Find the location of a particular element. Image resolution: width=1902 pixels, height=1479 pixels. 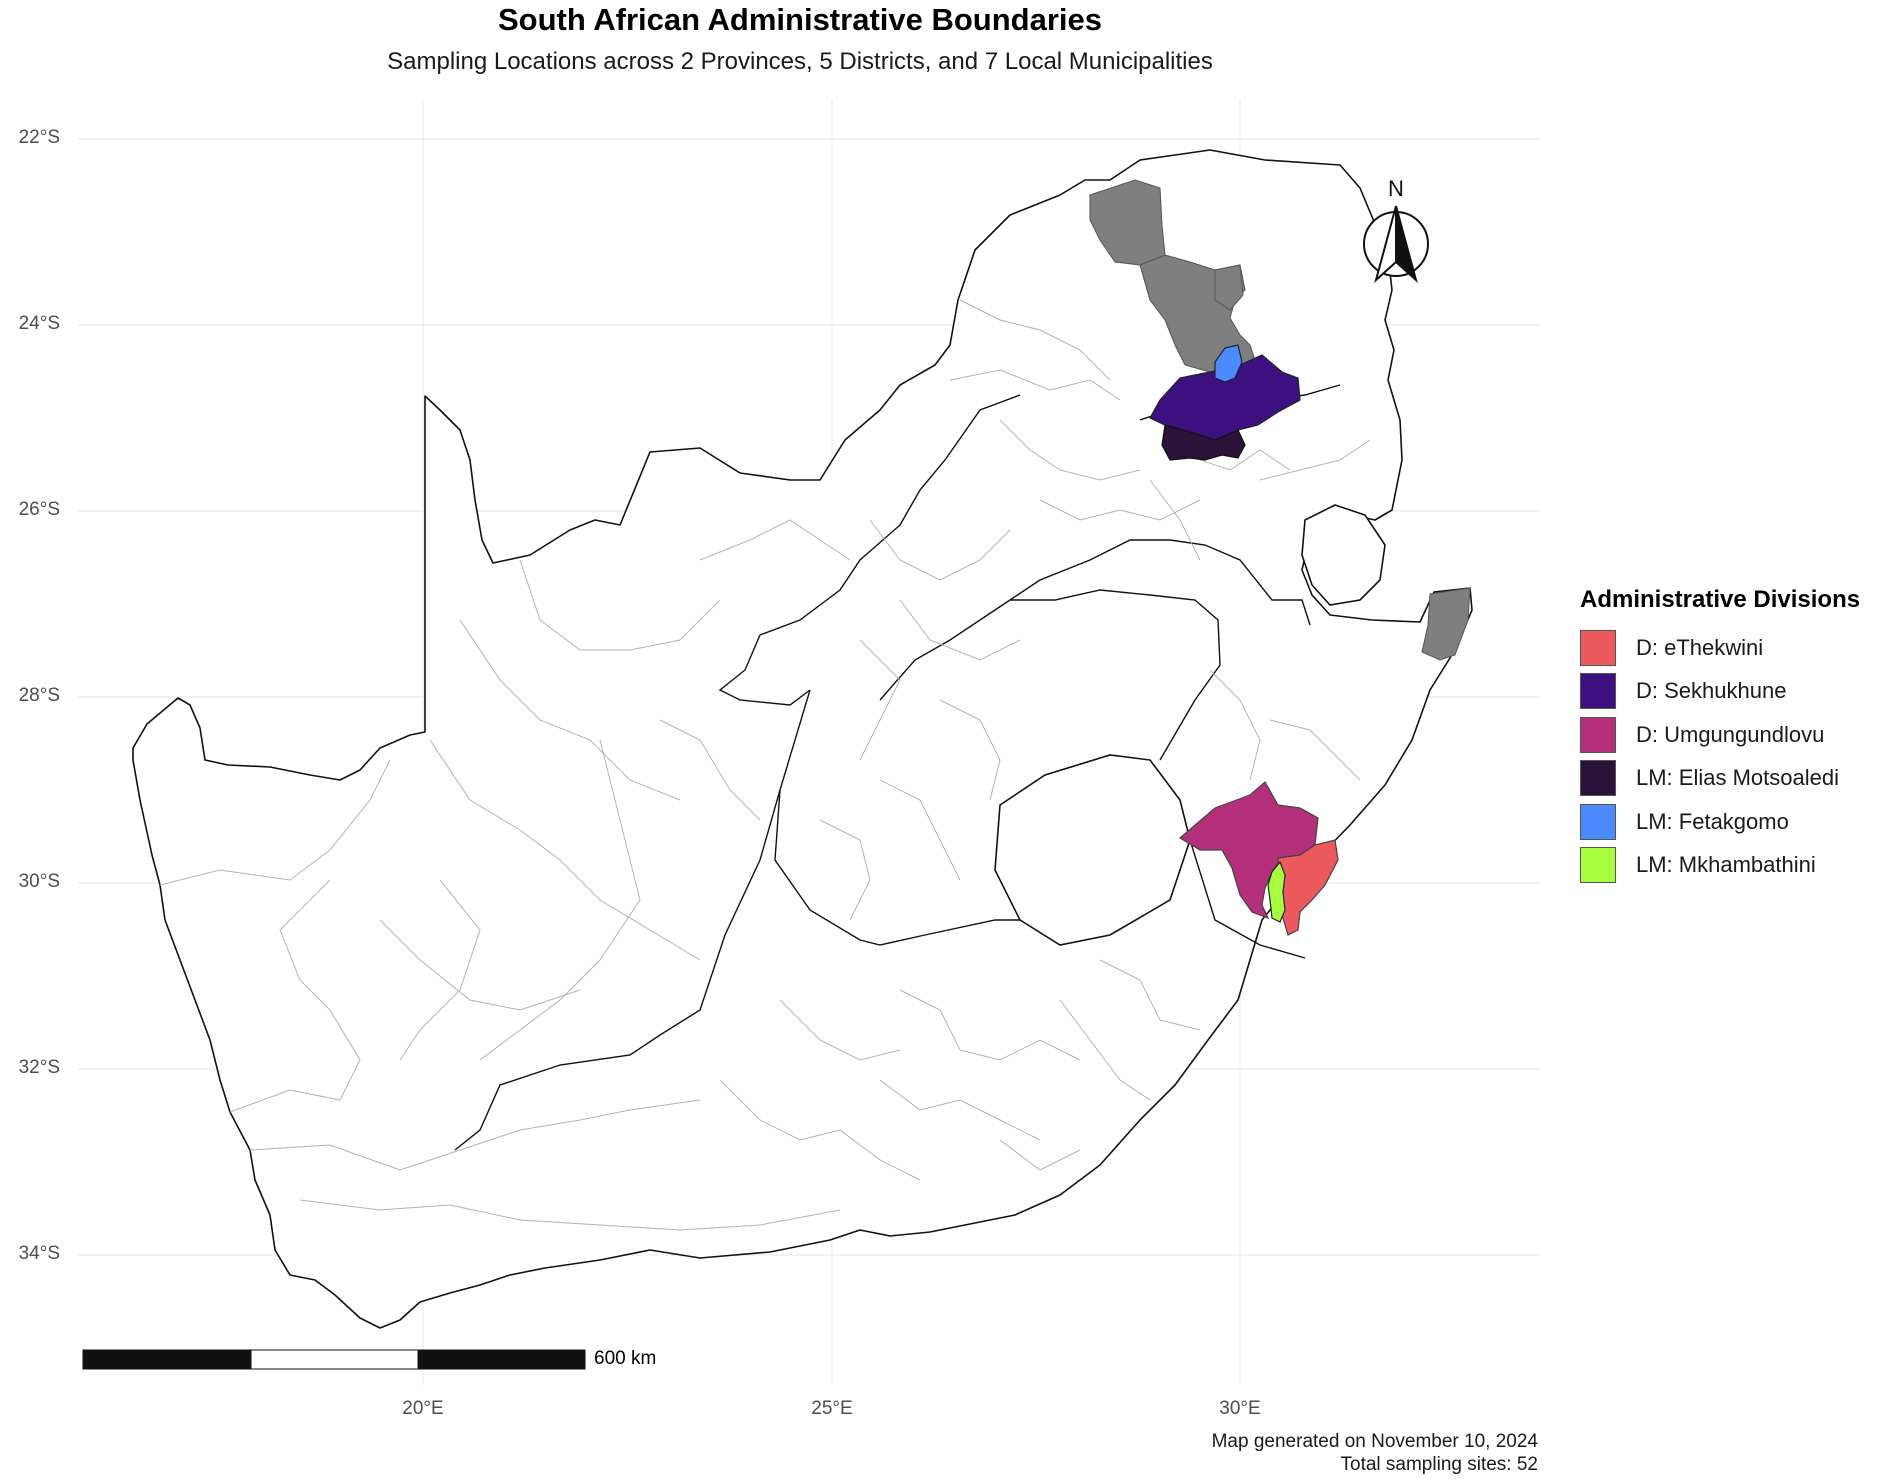

caption-line: Total sampling sites: 52 is located at coordinates (1439, 1464).